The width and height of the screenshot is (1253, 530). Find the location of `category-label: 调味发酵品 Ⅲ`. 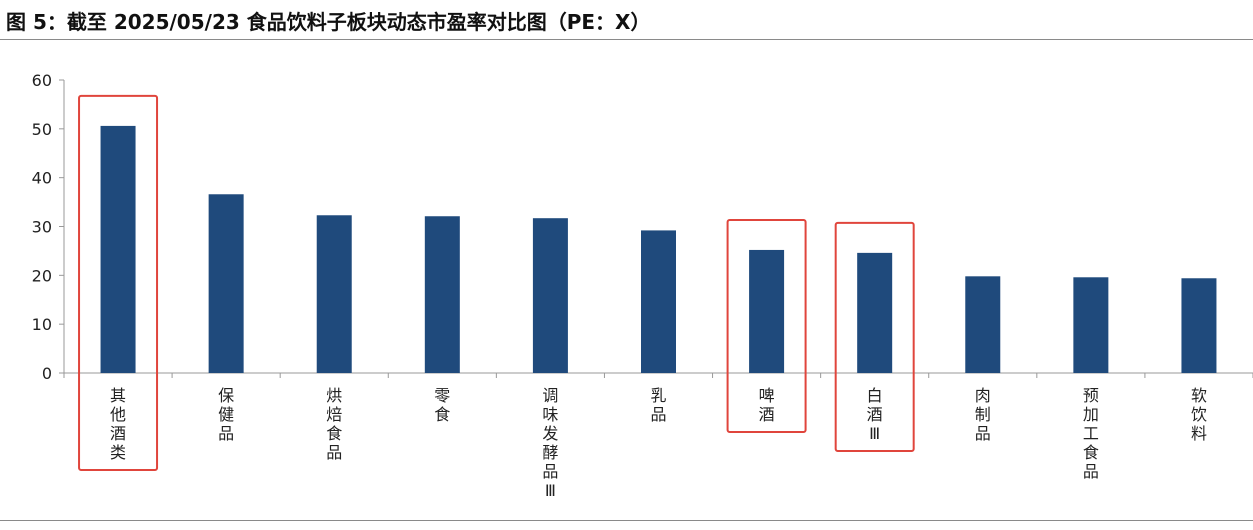

category-label: 调味发酵品 Ⅲ is located at coordinates (550, 443).